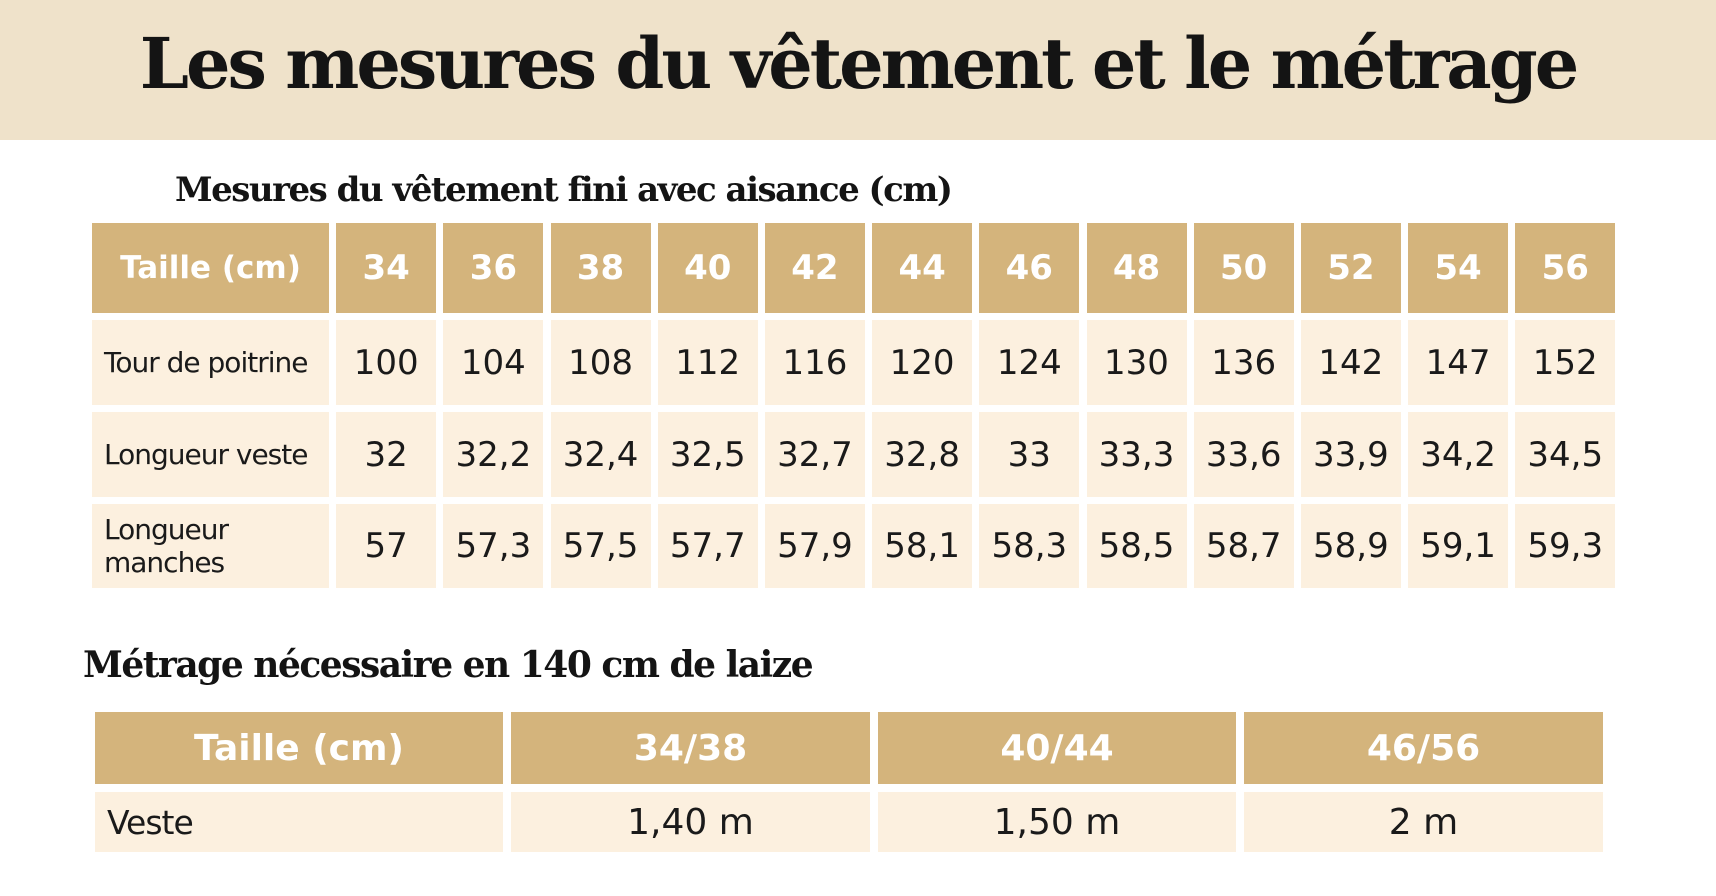  What do you see at coordinates (814, 546) in the screenshot?
I see `value-cell: 57,9` at bounding box center [814, 546].